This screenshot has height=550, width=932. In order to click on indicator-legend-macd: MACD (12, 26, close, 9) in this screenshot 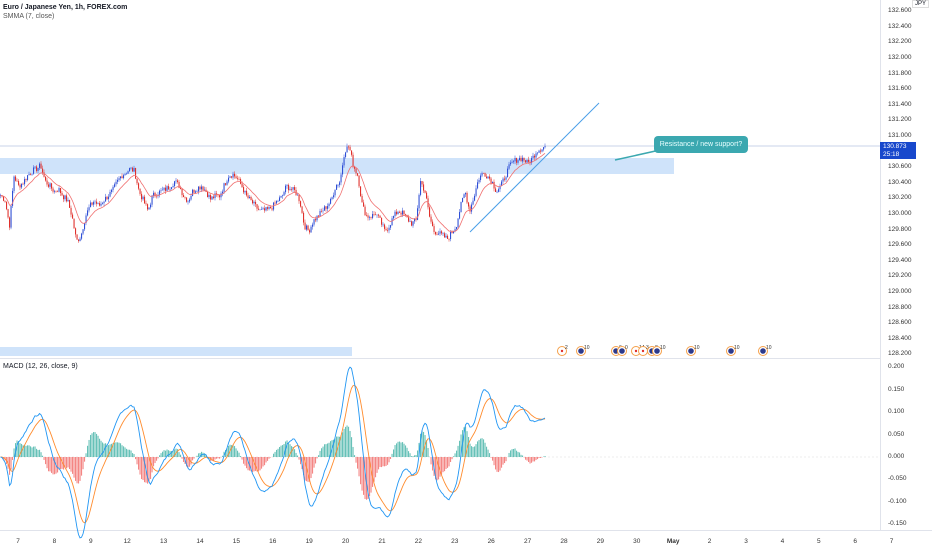, I will do `click(40, 366)`.